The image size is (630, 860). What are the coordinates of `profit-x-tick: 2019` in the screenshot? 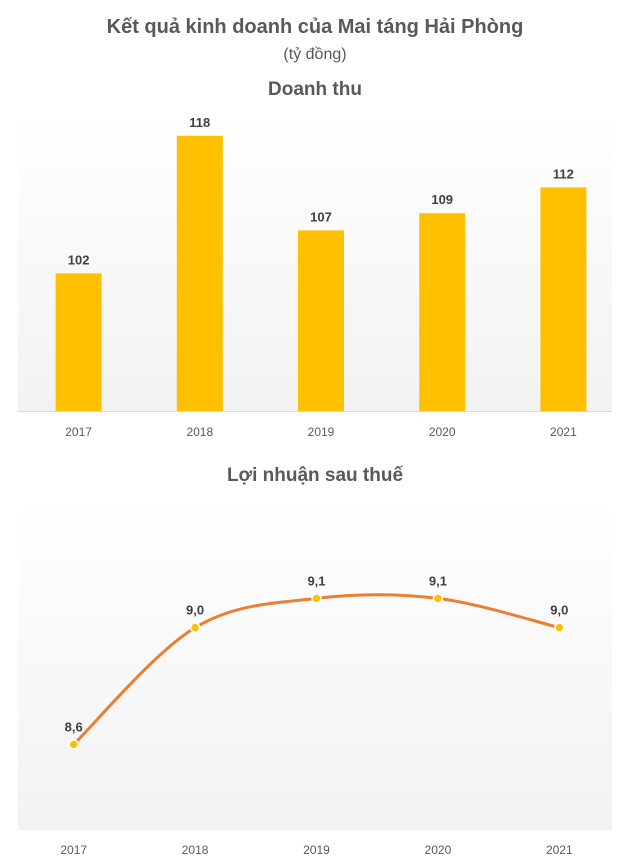 It's located at (316, 850).